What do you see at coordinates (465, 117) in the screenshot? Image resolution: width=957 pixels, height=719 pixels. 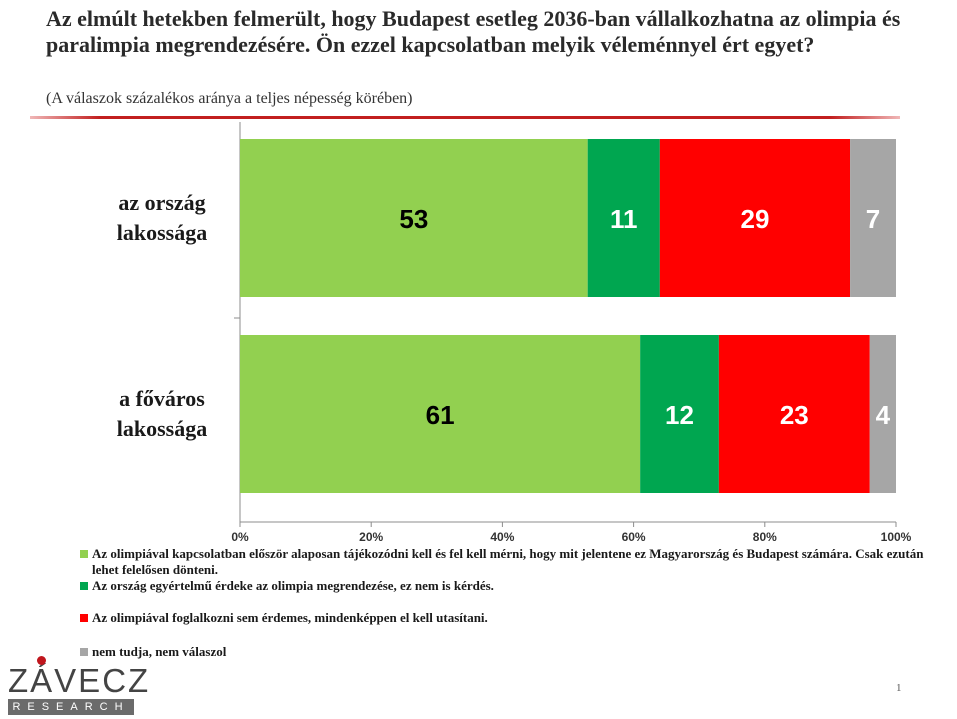 I see `title-divider` at bounding box center [465, 117].